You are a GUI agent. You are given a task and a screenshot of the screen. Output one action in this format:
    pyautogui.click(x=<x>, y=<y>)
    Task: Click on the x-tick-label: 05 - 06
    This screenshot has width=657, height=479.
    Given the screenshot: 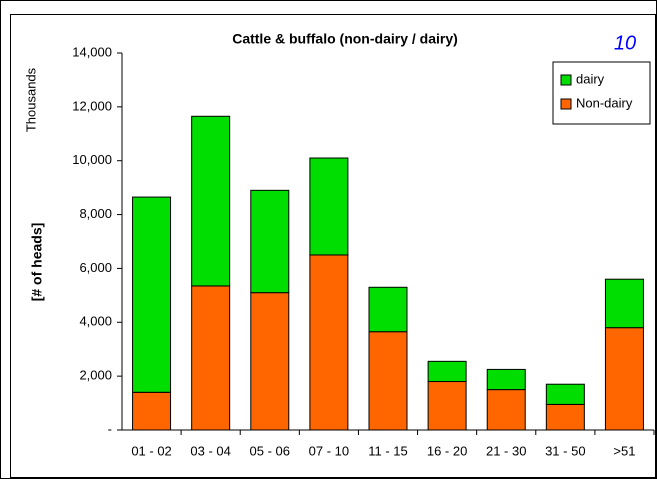 What is the action you would take?
    pyautogui.click(x=270, y=450)
    